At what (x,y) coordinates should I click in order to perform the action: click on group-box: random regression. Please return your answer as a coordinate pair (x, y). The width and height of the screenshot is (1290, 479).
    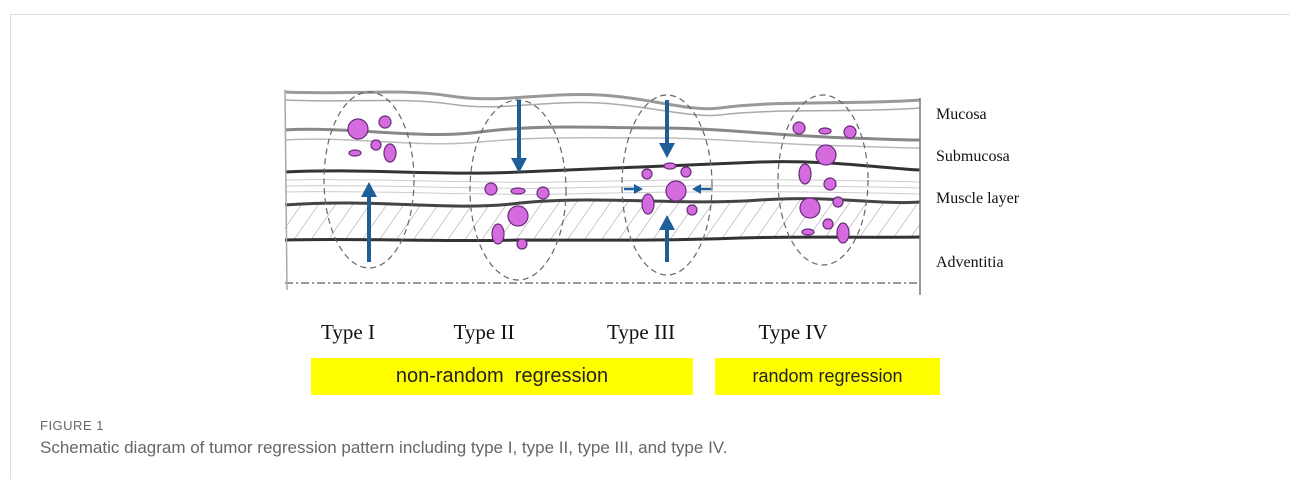
    Looking at the image, I should click on (827, 376).